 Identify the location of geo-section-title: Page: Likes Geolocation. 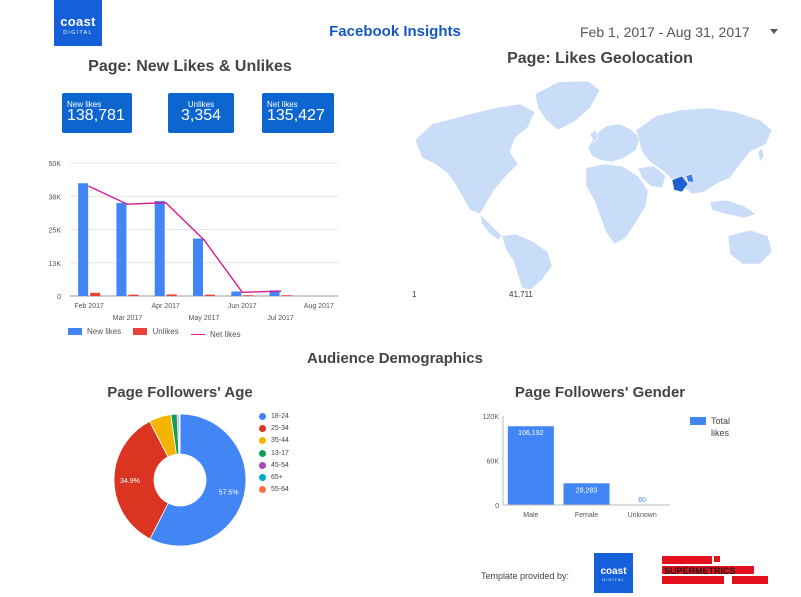
(600, 58).